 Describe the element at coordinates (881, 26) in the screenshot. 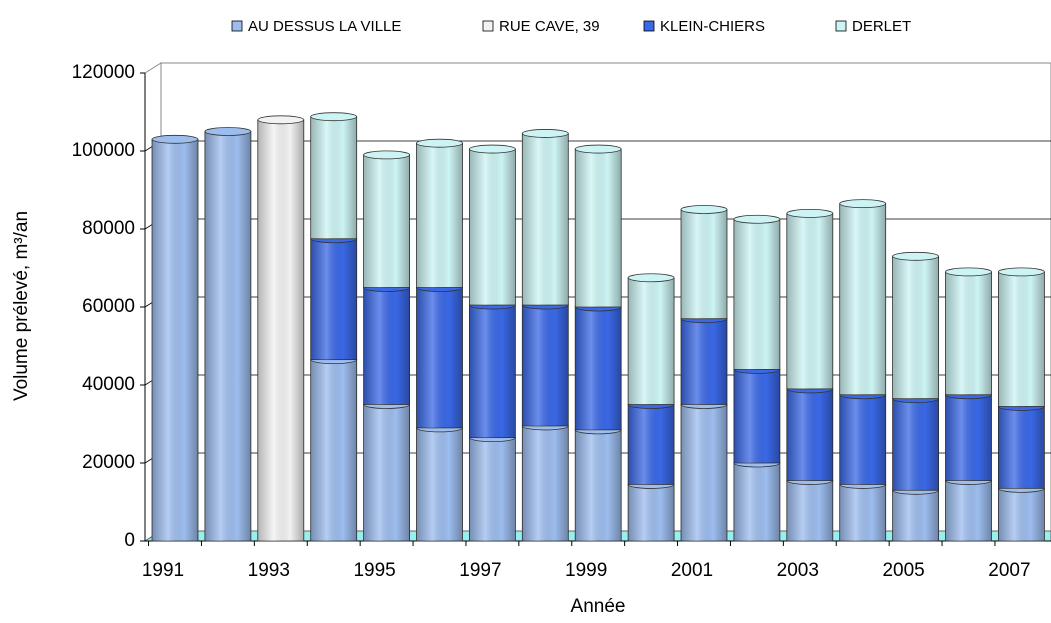

I see `legend-label: DERLET` at that location.